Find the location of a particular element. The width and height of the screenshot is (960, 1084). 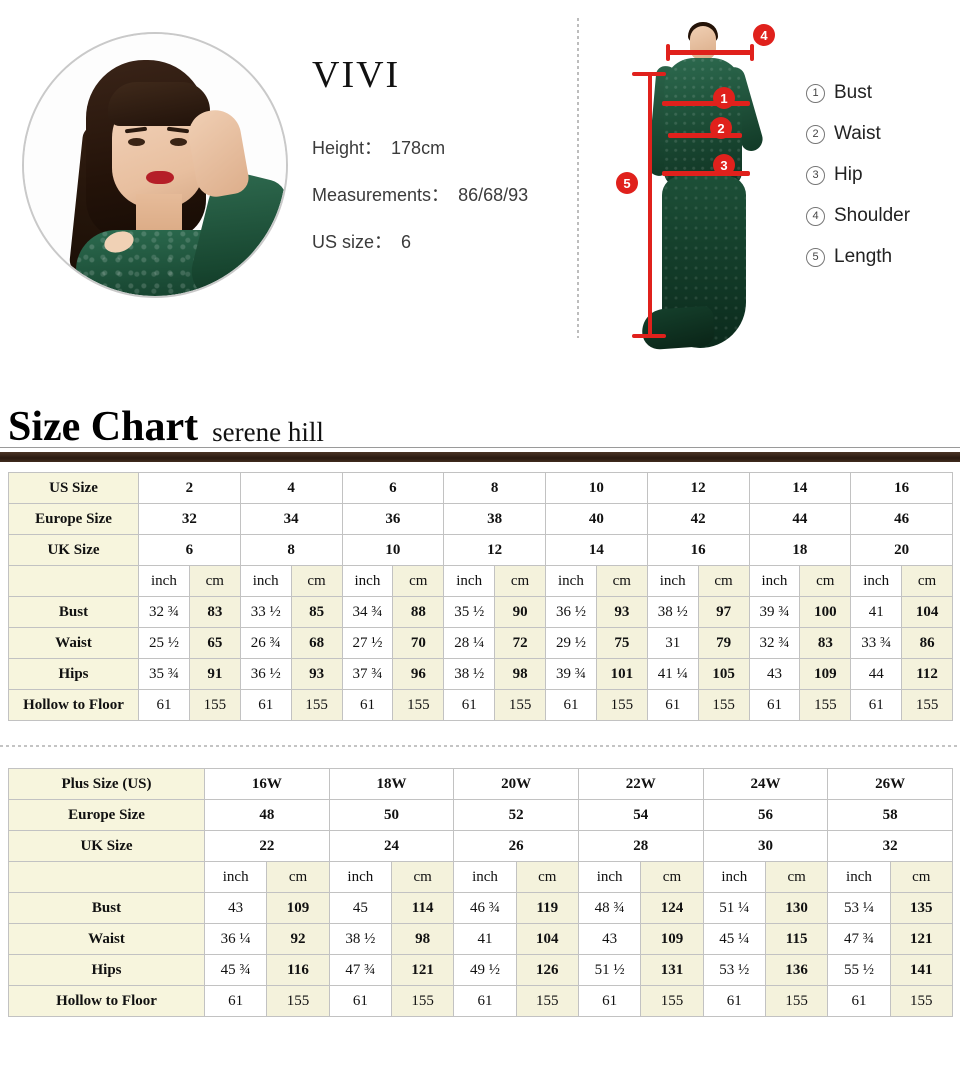

cell-europe-size-7: 46 is located at coordinates (901, 519).